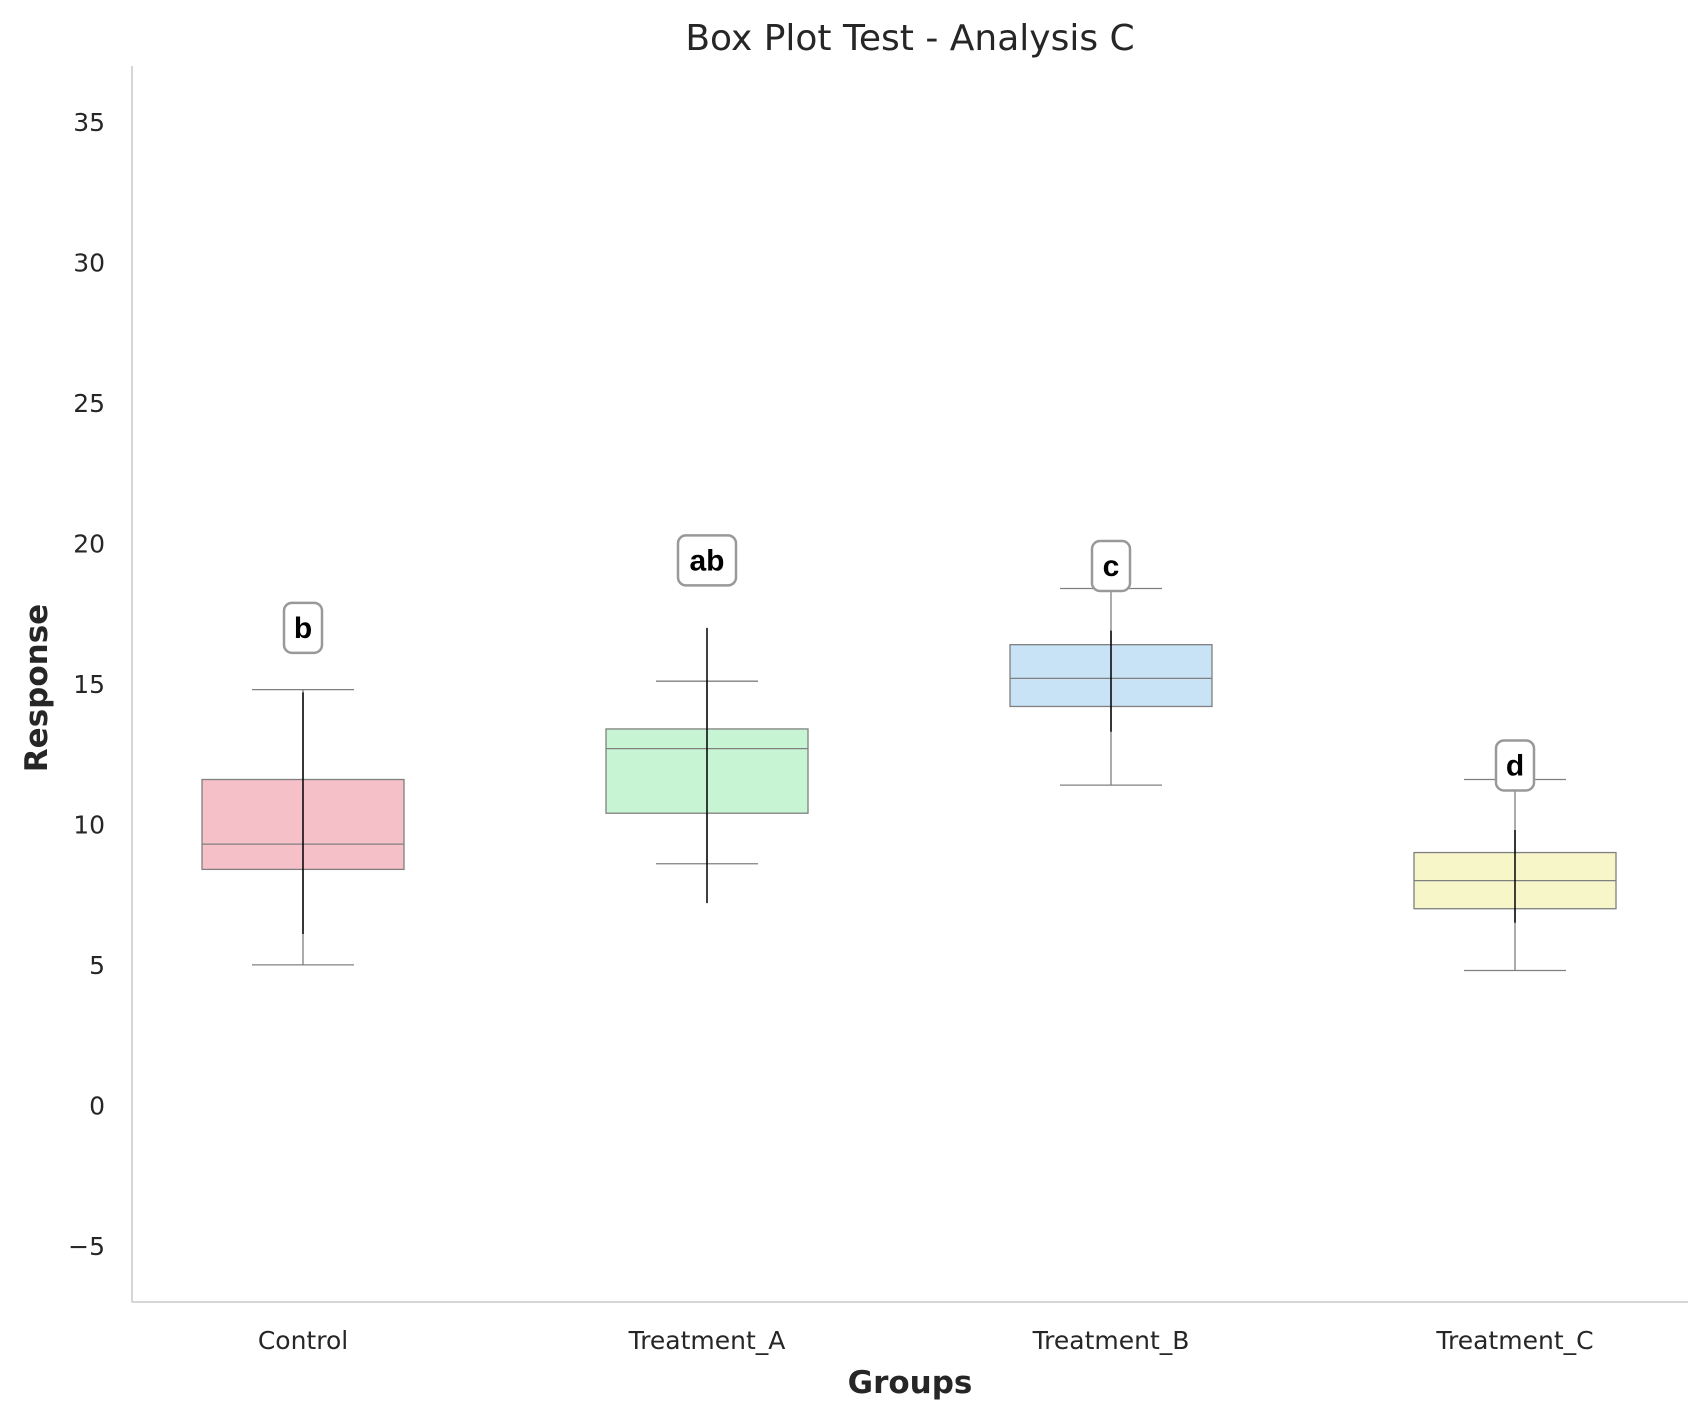  Describe the element at coordinates (303, 1340) in the screenshot. I see `x-tick-label: Control` at that location.